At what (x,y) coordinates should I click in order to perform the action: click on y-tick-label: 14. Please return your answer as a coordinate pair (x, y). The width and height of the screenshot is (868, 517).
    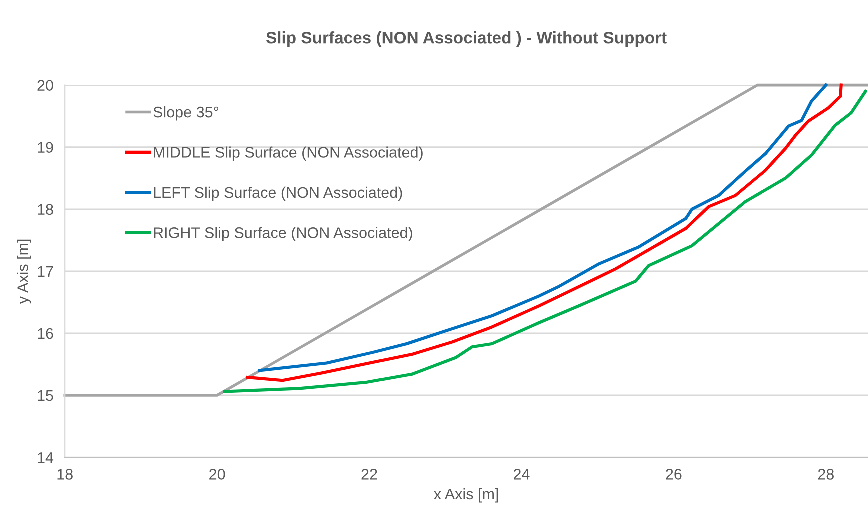
    Looking at the image, I should click on (46, 458).